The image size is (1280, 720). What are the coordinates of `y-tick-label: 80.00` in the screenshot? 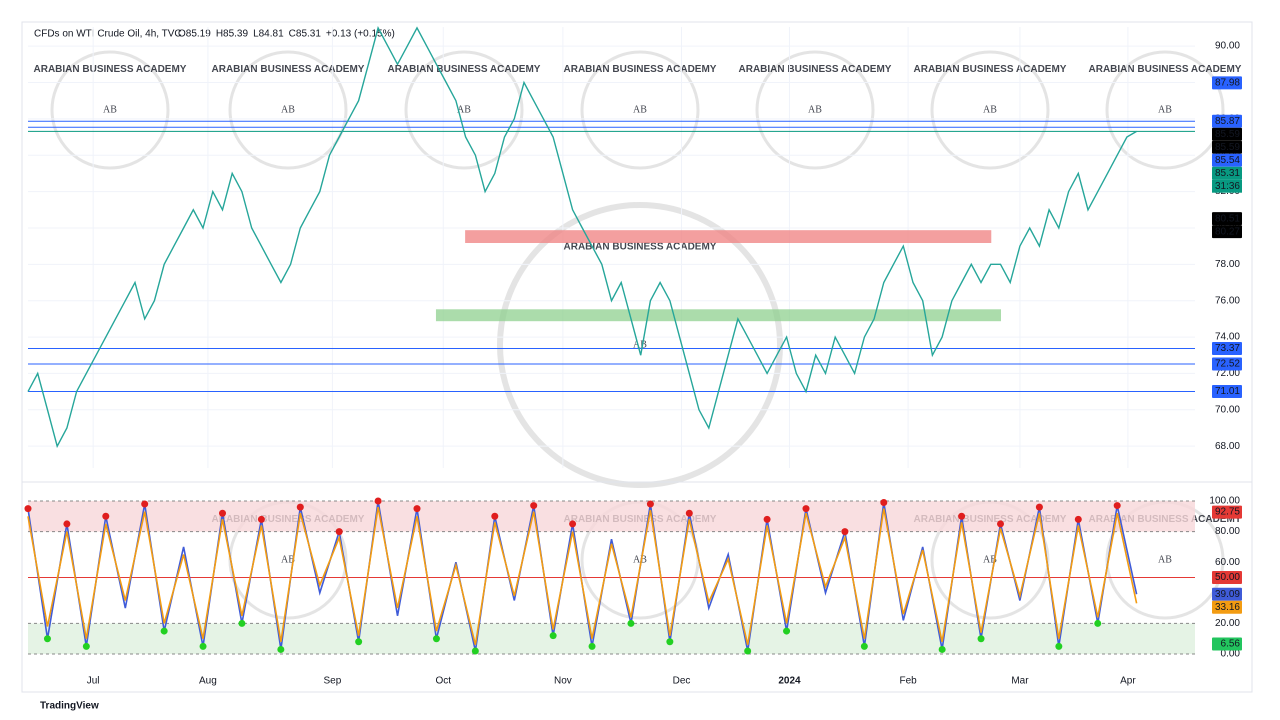 It's located at (1227, 531).